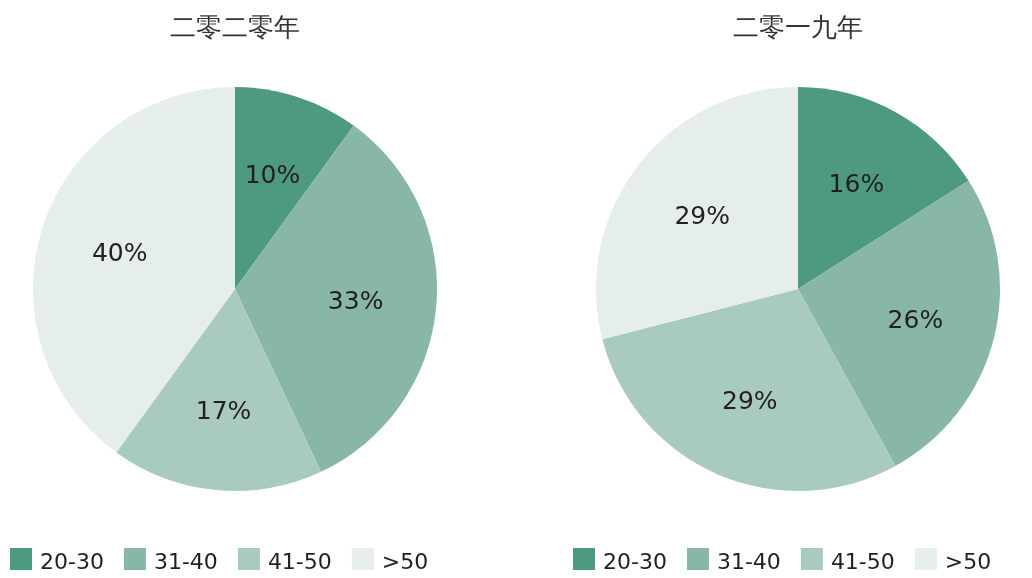 The height and width of the screenshot is (578, 1032). I want to click on data-label: 26%, so click(915, 320).